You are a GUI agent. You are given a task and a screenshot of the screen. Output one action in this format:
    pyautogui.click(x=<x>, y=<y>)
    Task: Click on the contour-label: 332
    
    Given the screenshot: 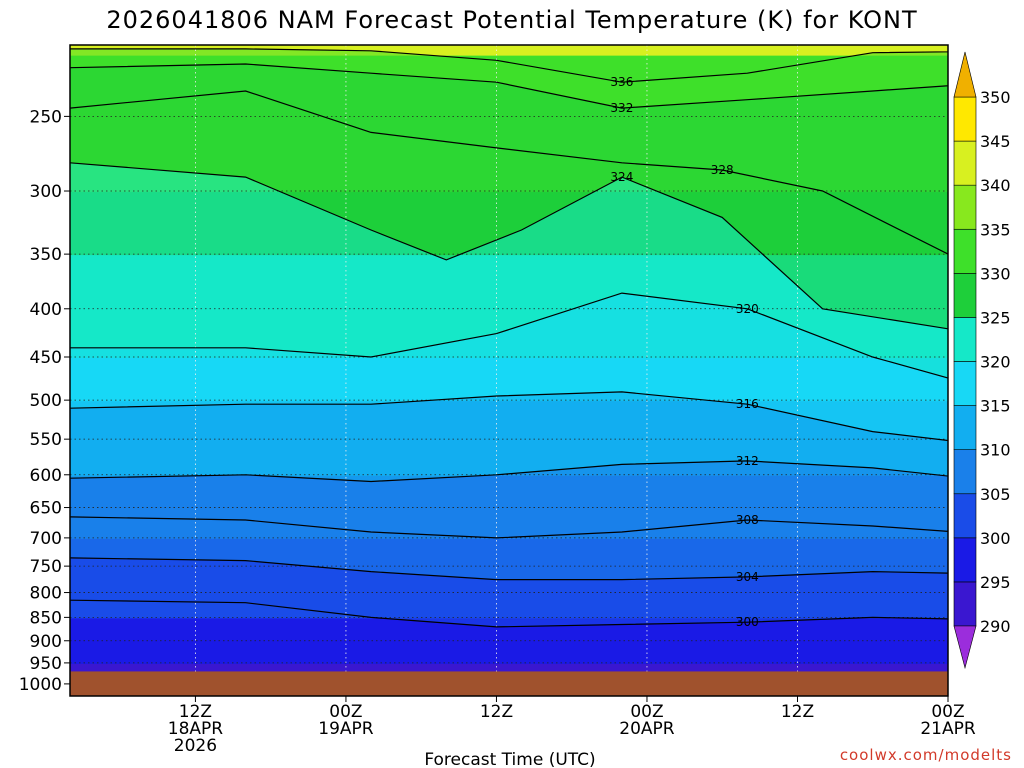 What is the action you would take?
    pyautogui.click(x=621, y=108)
    